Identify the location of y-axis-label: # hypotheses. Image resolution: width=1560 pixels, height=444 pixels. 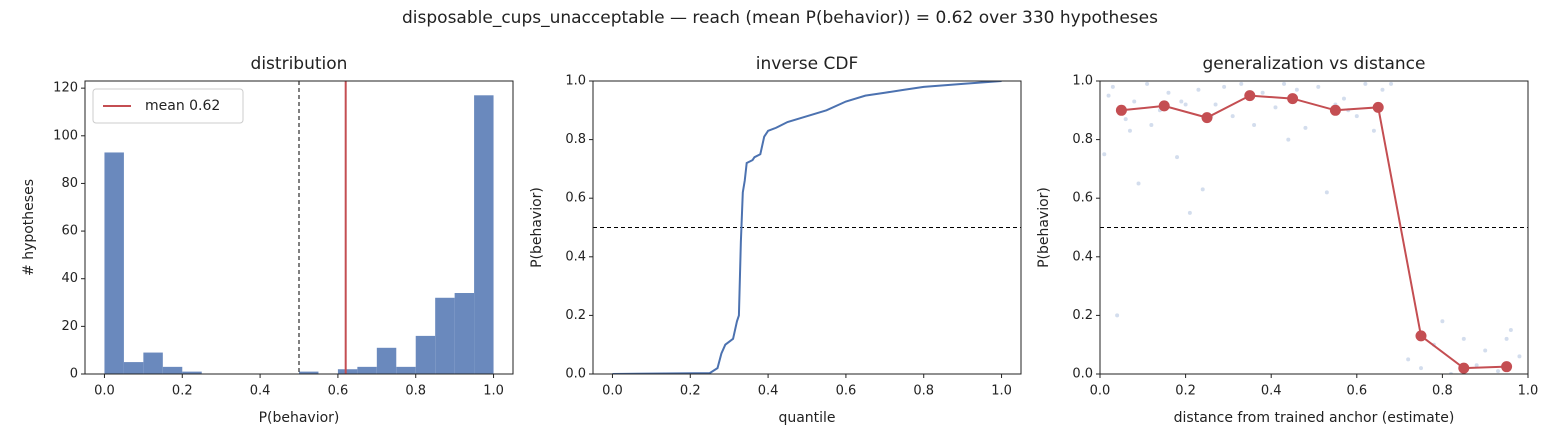
(29, 227).